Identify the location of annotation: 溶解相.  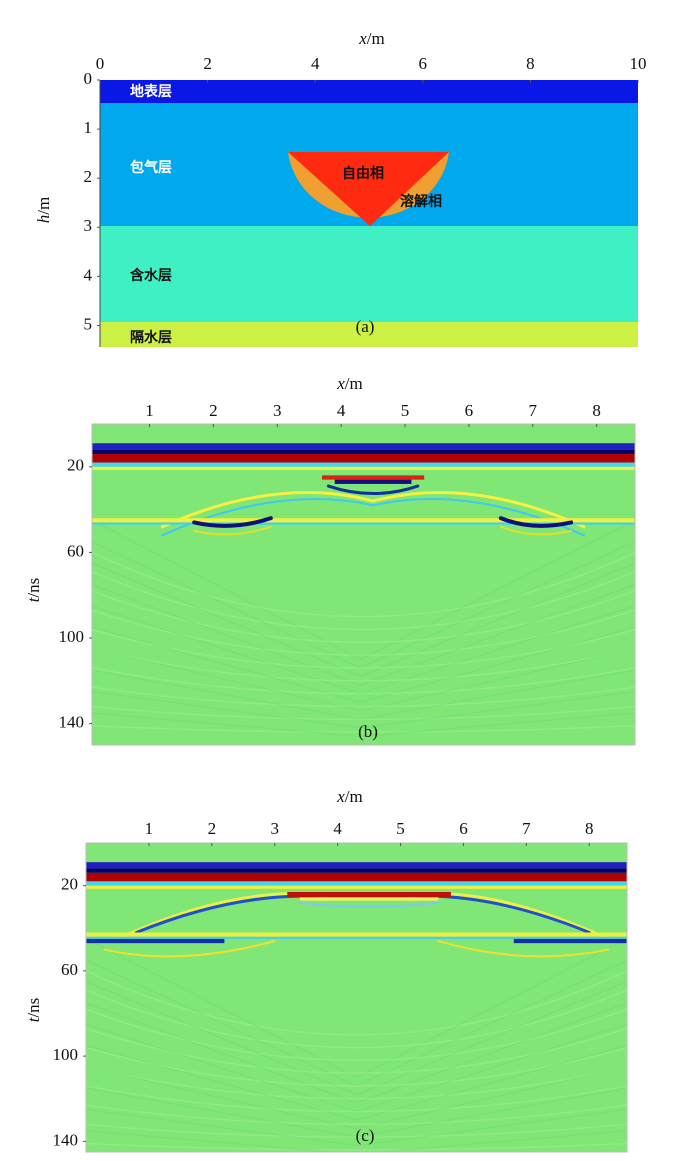
(421, 201).